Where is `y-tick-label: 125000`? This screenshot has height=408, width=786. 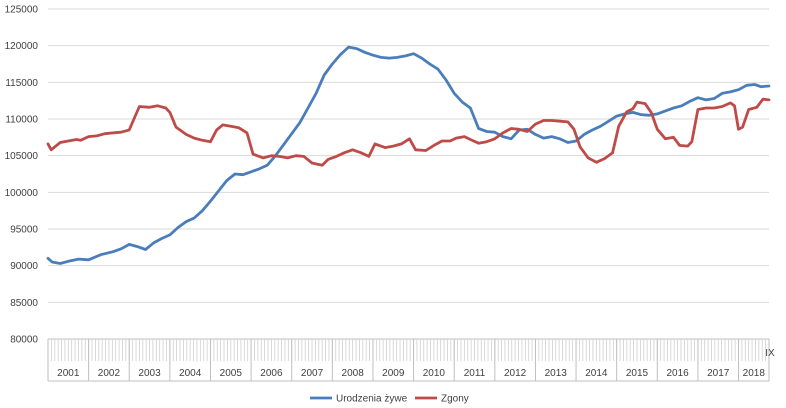 y-tick-label: 125000 is located at coordinates (22, 10).